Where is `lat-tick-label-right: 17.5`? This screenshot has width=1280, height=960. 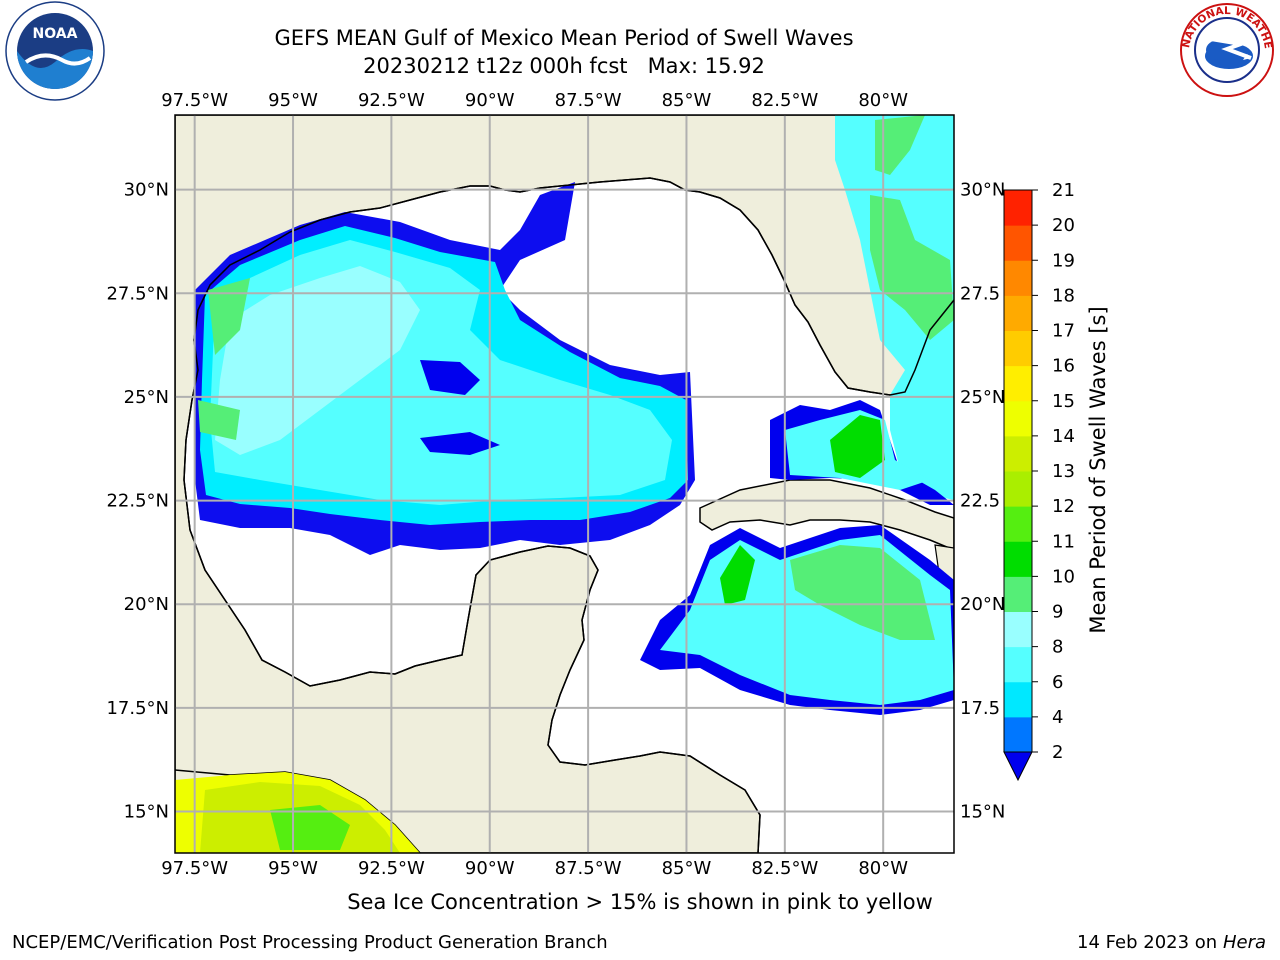
lat-tick-label-right: 17.5 is located at coordinates (980, 708).